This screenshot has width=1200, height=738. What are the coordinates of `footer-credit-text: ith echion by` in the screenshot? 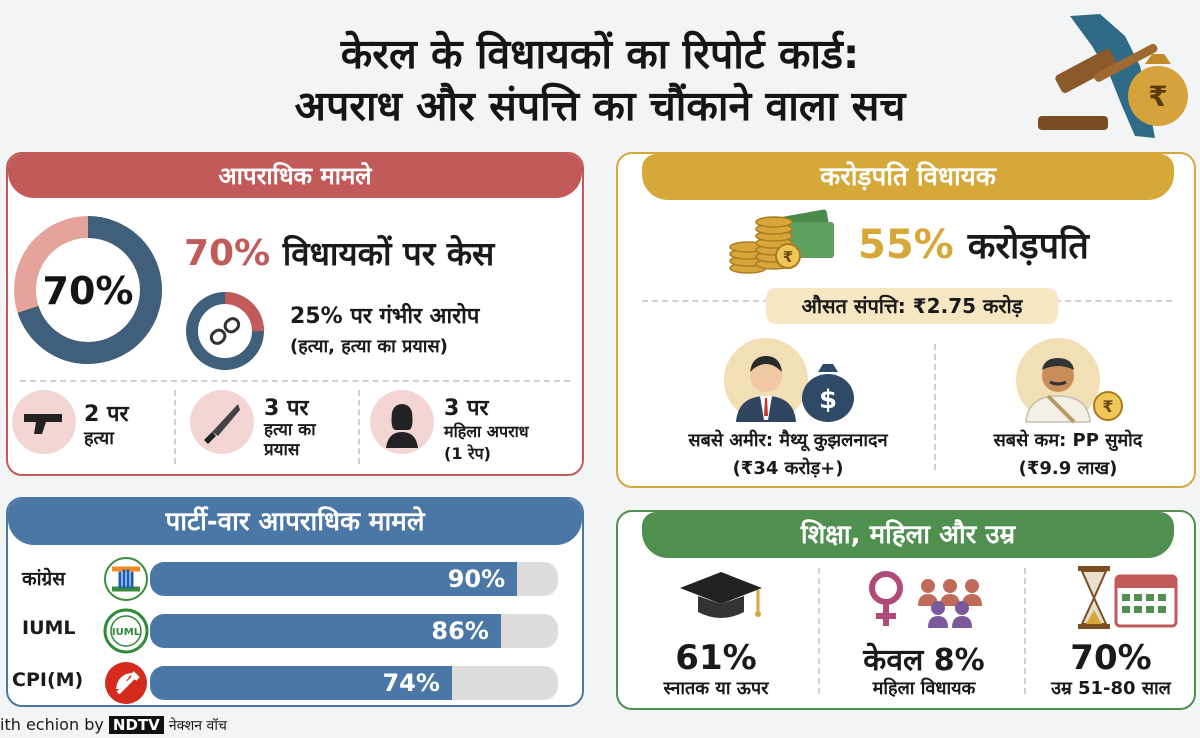 It's located at (52, 724).